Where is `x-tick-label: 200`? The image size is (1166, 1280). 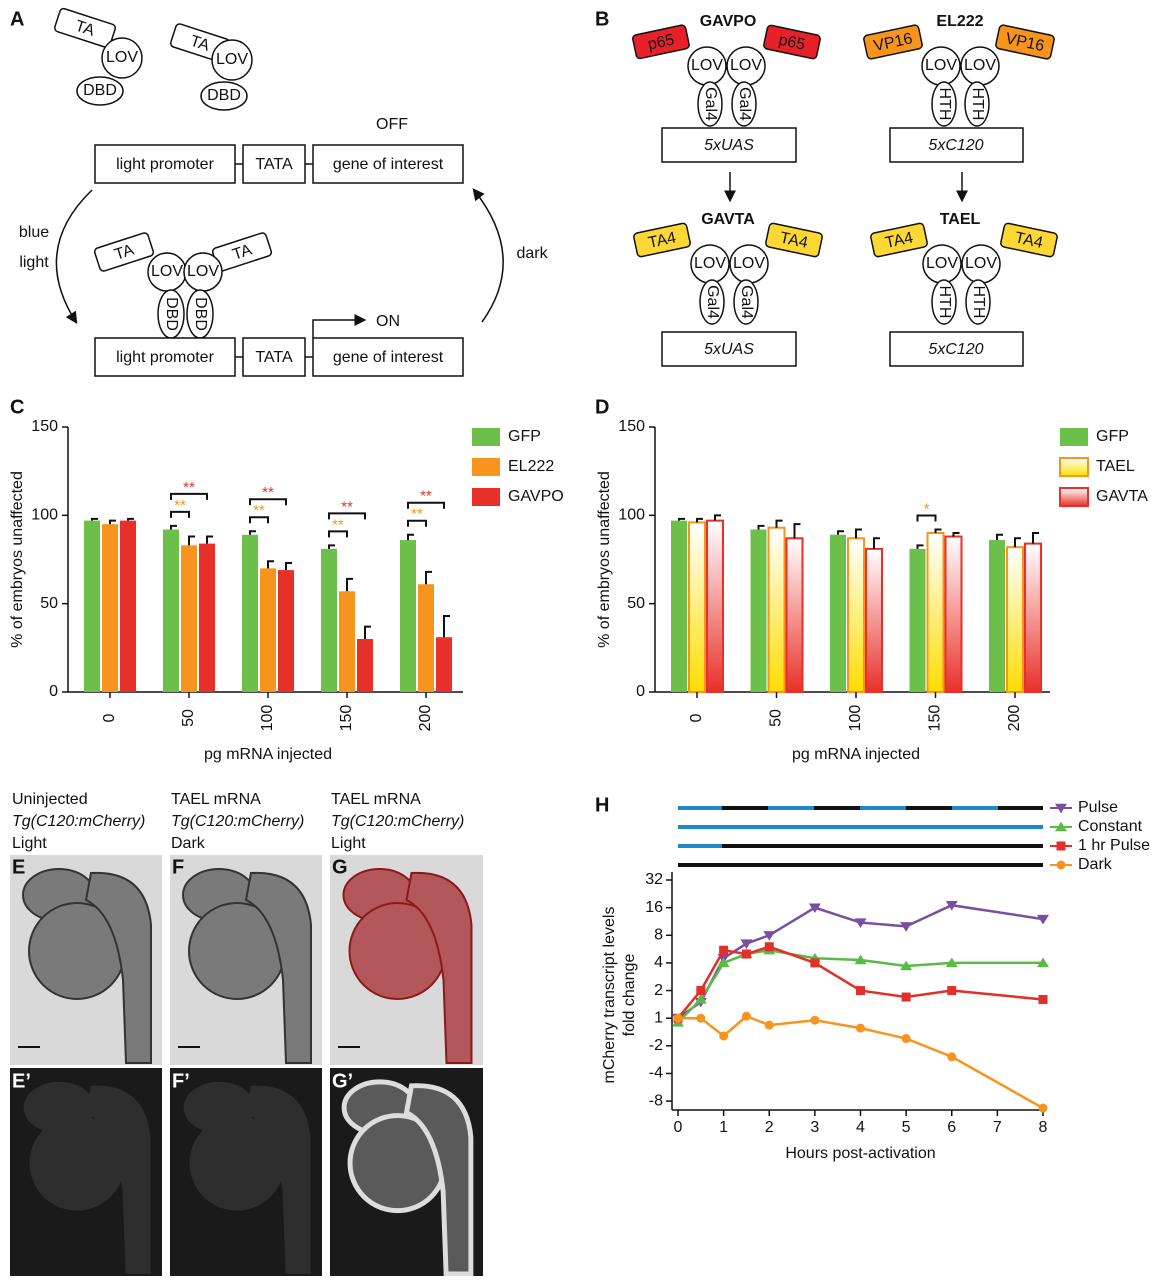
x-tick-label: 200 is located at coordinates (1014, 718).